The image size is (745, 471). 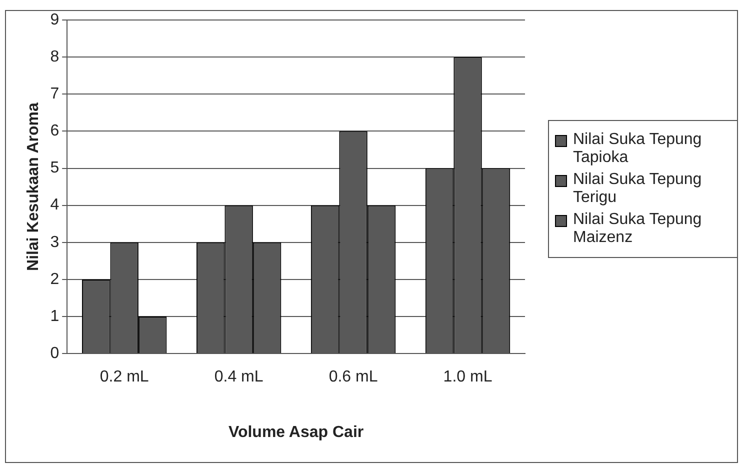 I want to click on y-tick-label: 4, so click(x=55, y=205).